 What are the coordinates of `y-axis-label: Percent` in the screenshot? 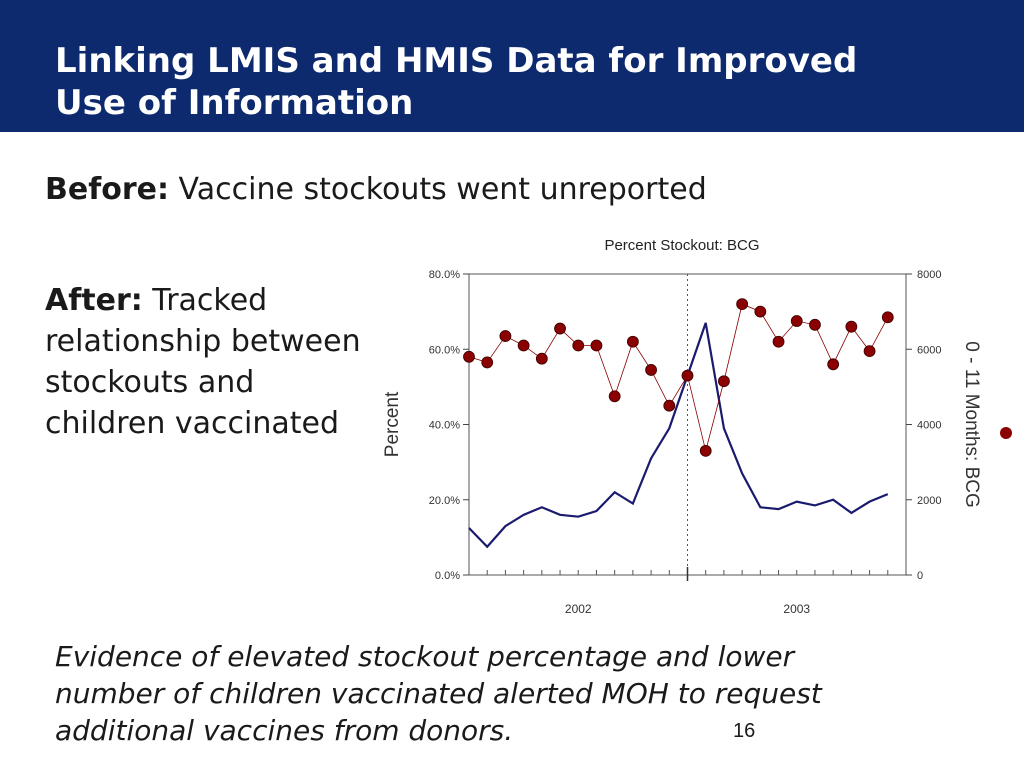 It's located at (392, 424).